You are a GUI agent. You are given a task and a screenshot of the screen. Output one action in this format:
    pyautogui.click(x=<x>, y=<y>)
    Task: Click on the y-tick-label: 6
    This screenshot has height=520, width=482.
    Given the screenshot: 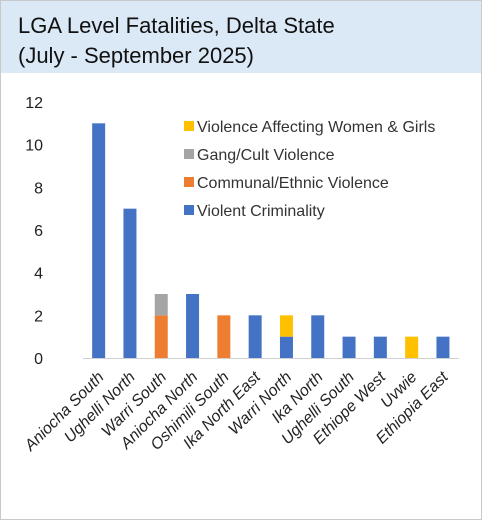 What is the action you would take?
    pyautogui.click(x=38, y=231)
    